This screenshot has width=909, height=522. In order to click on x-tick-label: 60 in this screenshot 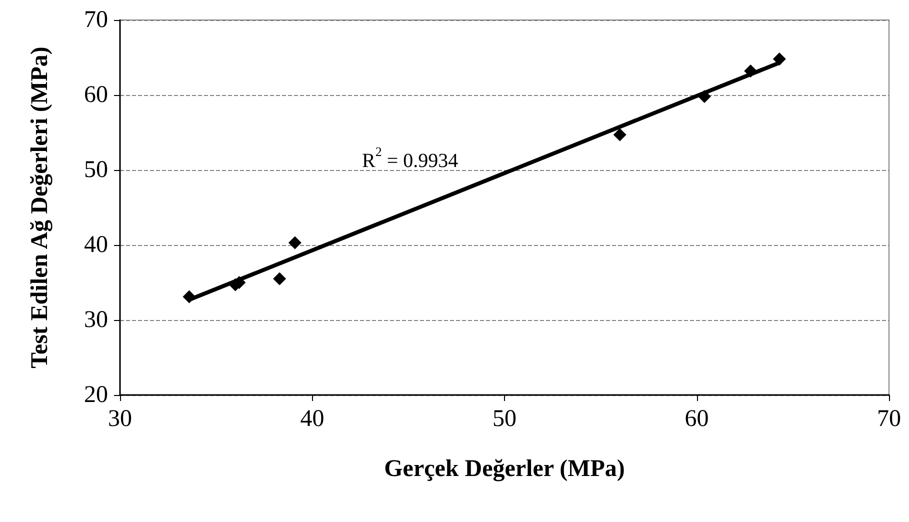, I will do `click(696, 419)`.